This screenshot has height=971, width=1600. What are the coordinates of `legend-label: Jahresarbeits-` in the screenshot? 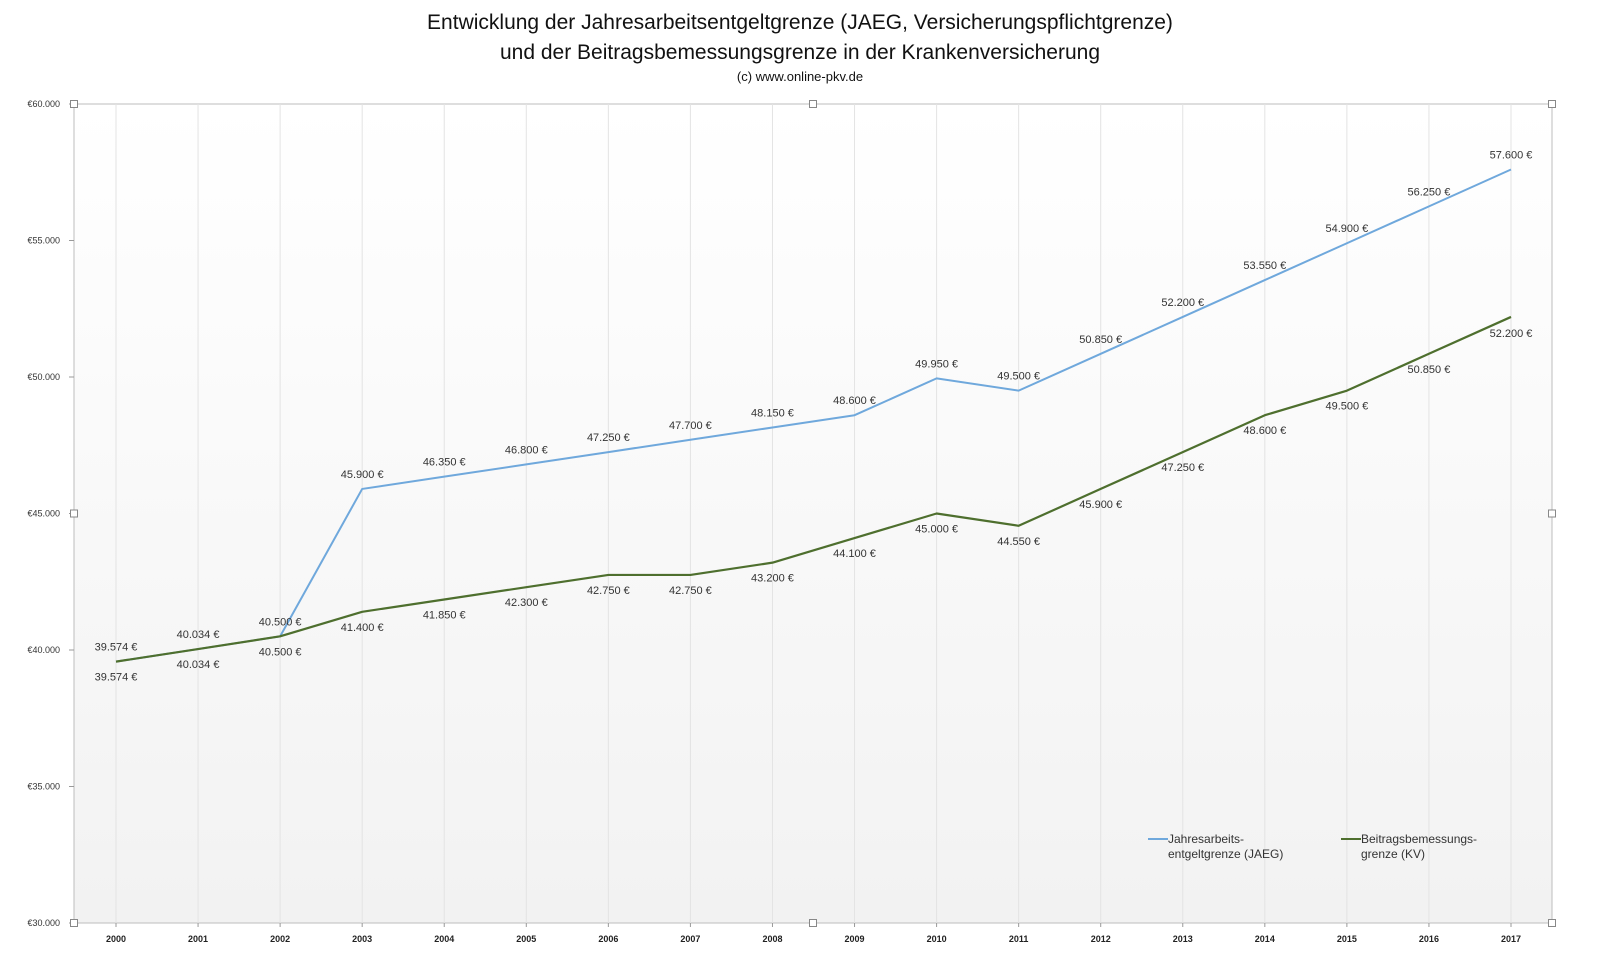 It's located at (1206, 839).